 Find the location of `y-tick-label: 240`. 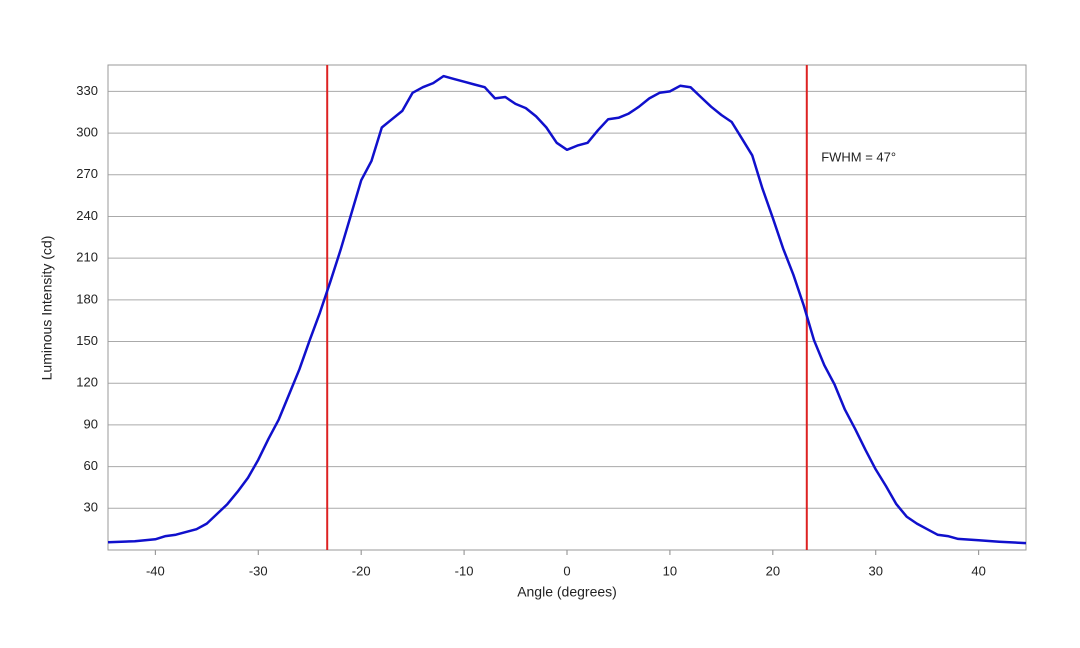

y-tick-label: 240 is located at coordinates (87, 215).